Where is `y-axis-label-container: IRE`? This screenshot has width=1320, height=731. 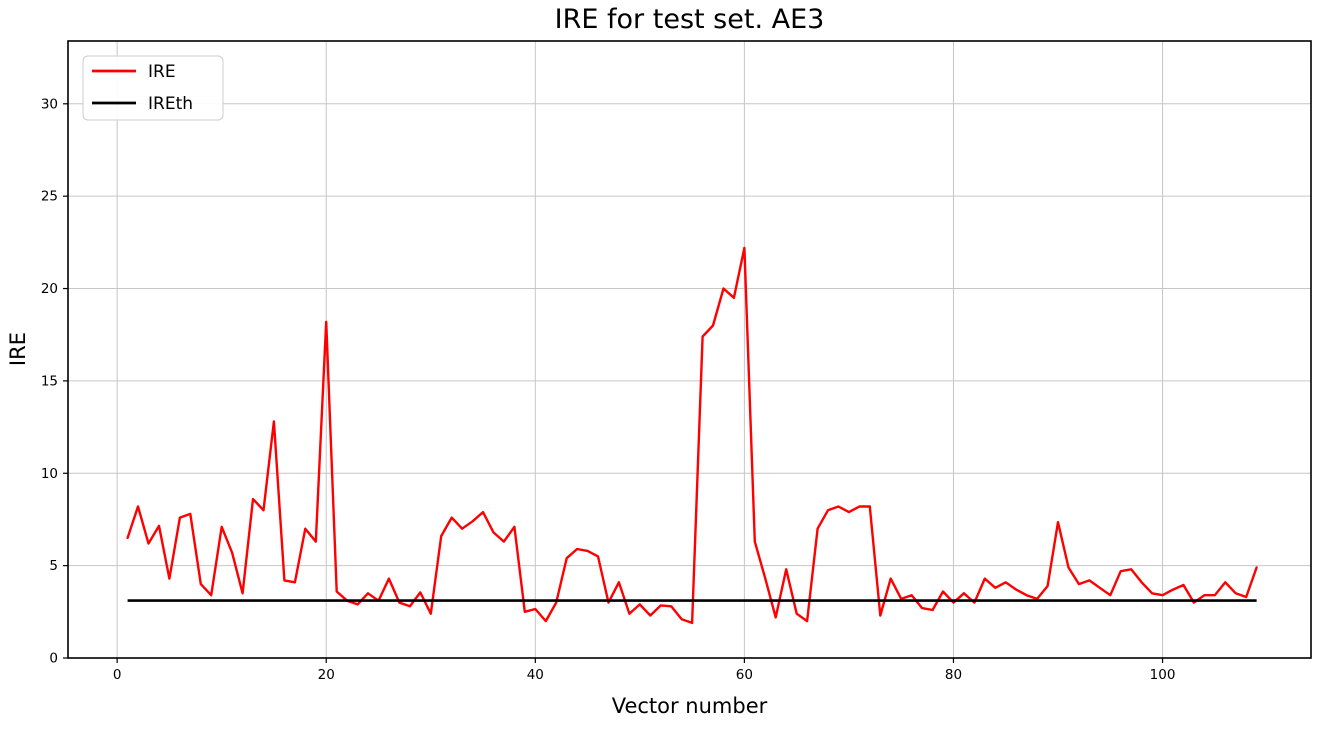
y-axis-label-container: IRE is located at coordinates (18, 349).